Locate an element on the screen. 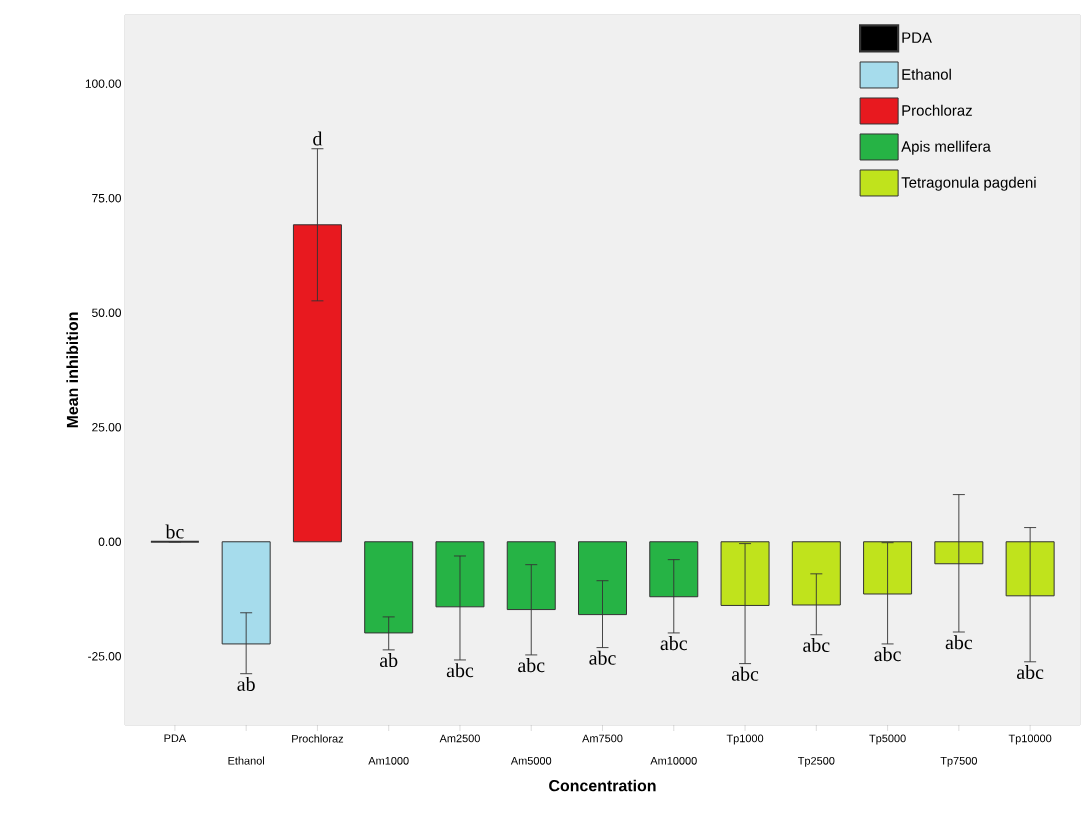 Image resolution: width=1083 pixels, height=829 pixels. x-axis-title: Concentration is located at coordinates (602, 785).